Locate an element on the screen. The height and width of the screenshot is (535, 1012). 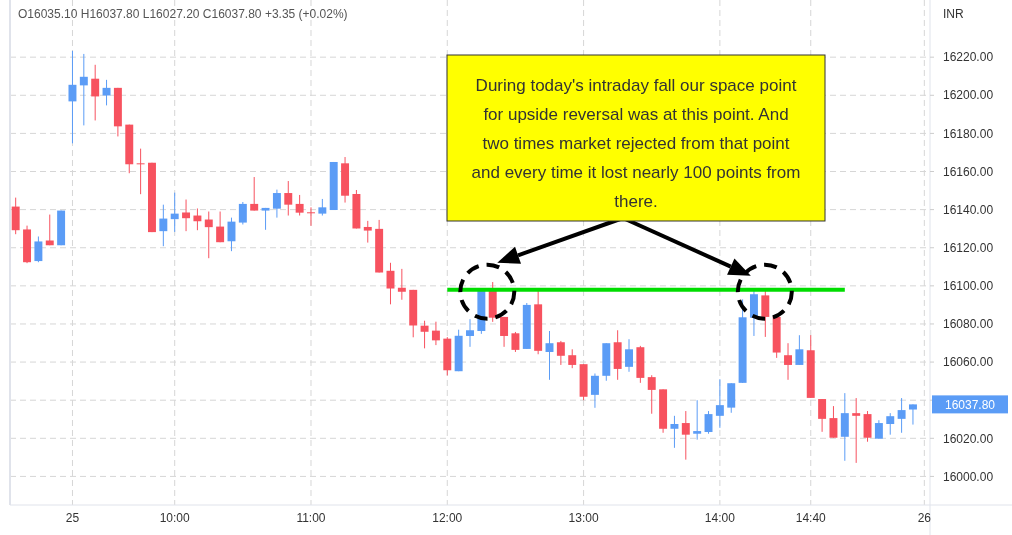
y-tick-label: 16080.00 is located at coordinates (968, 324).